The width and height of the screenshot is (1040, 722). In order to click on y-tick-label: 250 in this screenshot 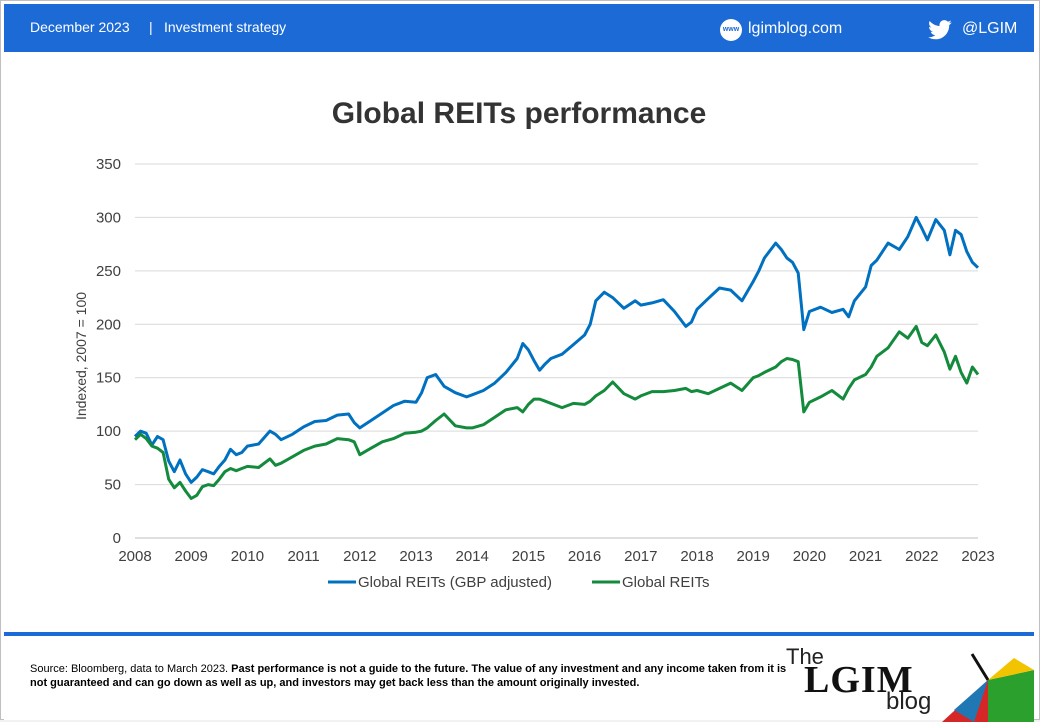, I will do `click(108, 271)`.